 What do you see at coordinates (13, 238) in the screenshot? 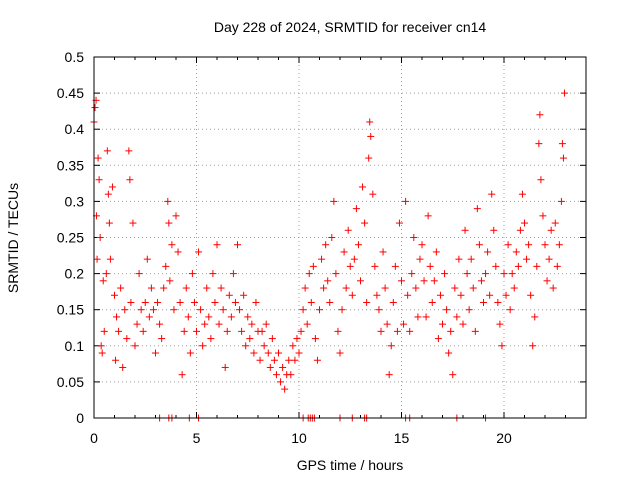
I see `y-axis-label: SRMTID / TECUs` at bounding box center [13, 238].